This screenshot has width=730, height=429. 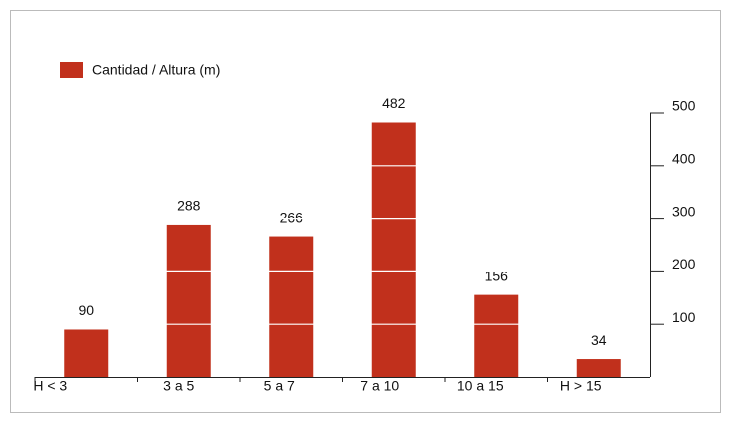 I want to click on data-label: 266, so click(x=292, y=217).